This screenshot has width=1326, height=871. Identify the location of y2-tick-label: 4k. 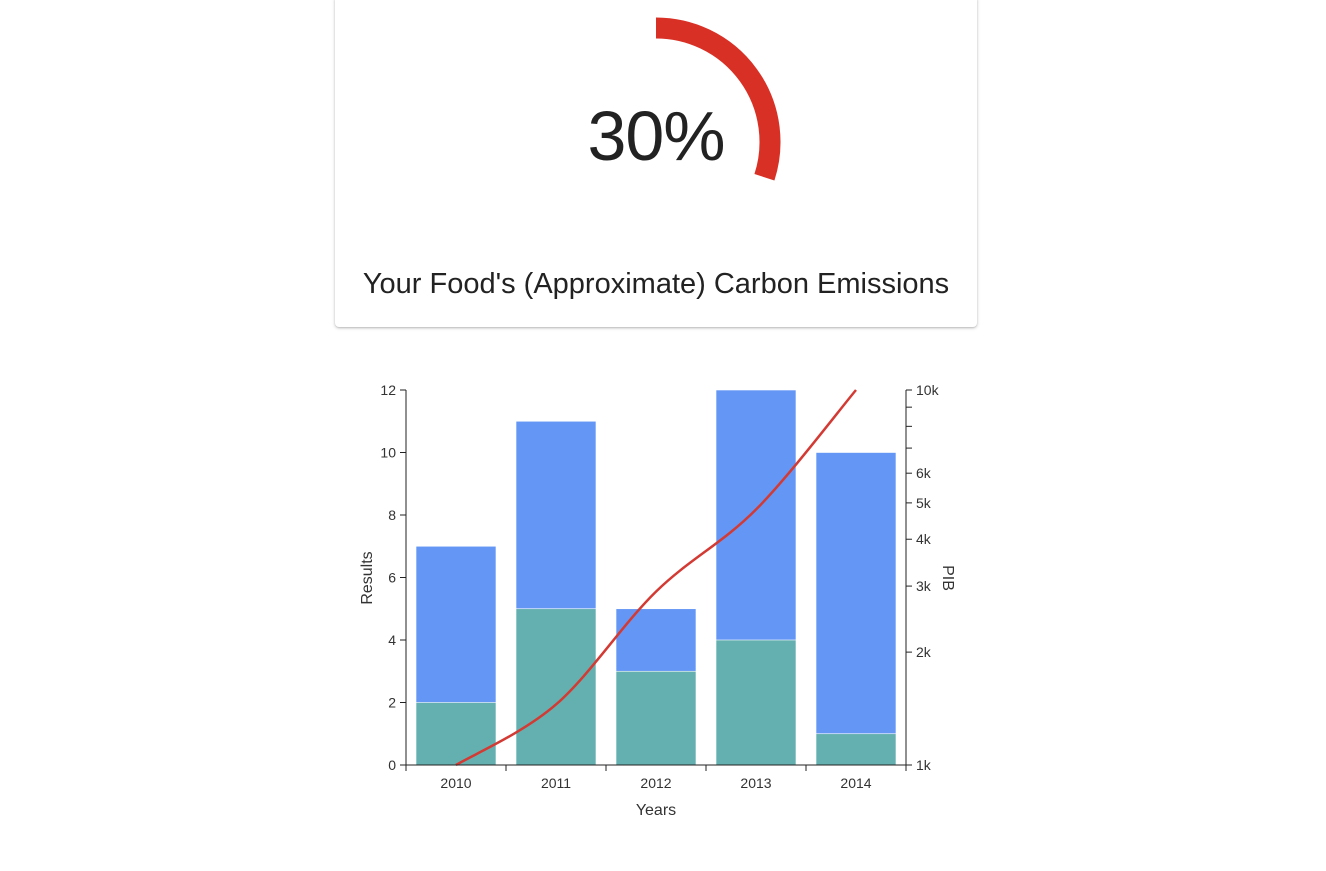
(924, 539).